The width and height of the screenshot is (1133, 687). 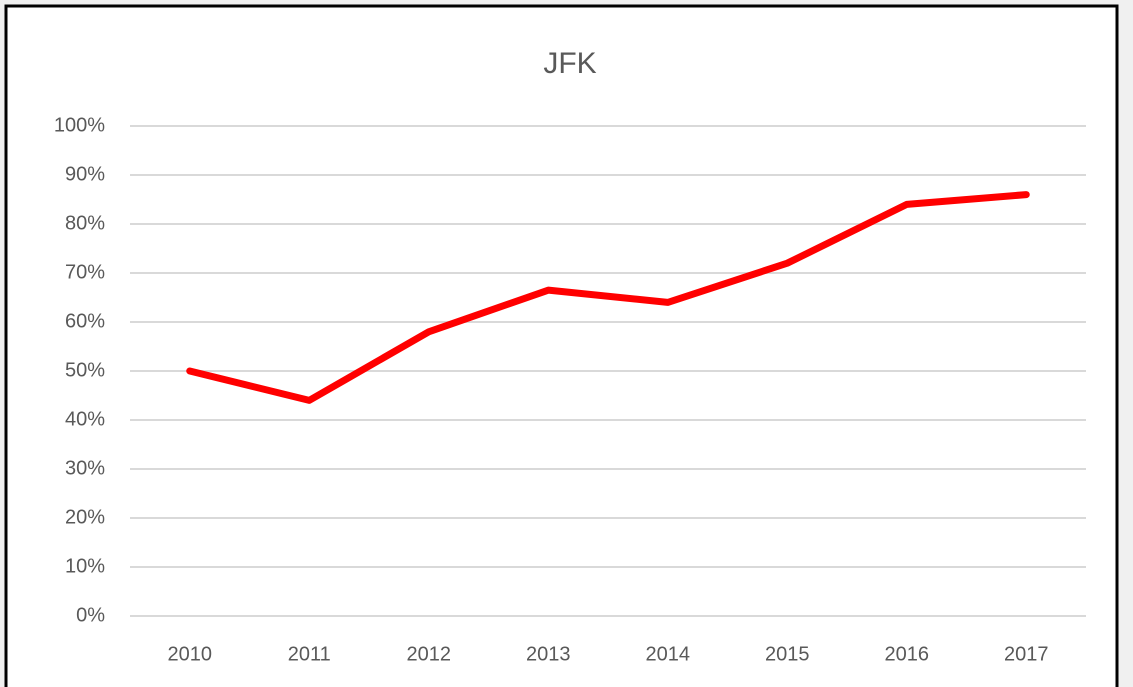 What do you see at coordinates (907, 654) in the screenshot?
I see `x-tick-label: 2016` at bounding box center [907, 654].